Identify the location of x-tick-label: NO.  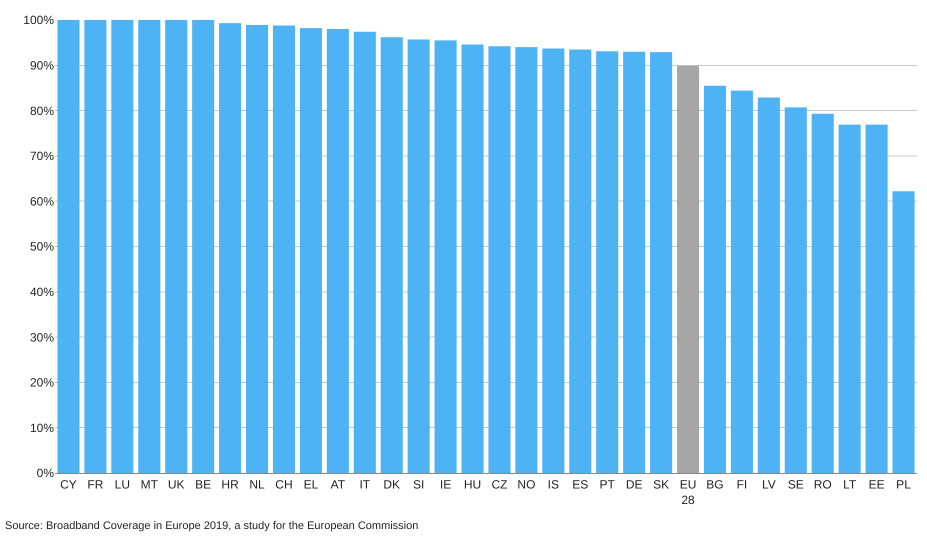
(526, 484).